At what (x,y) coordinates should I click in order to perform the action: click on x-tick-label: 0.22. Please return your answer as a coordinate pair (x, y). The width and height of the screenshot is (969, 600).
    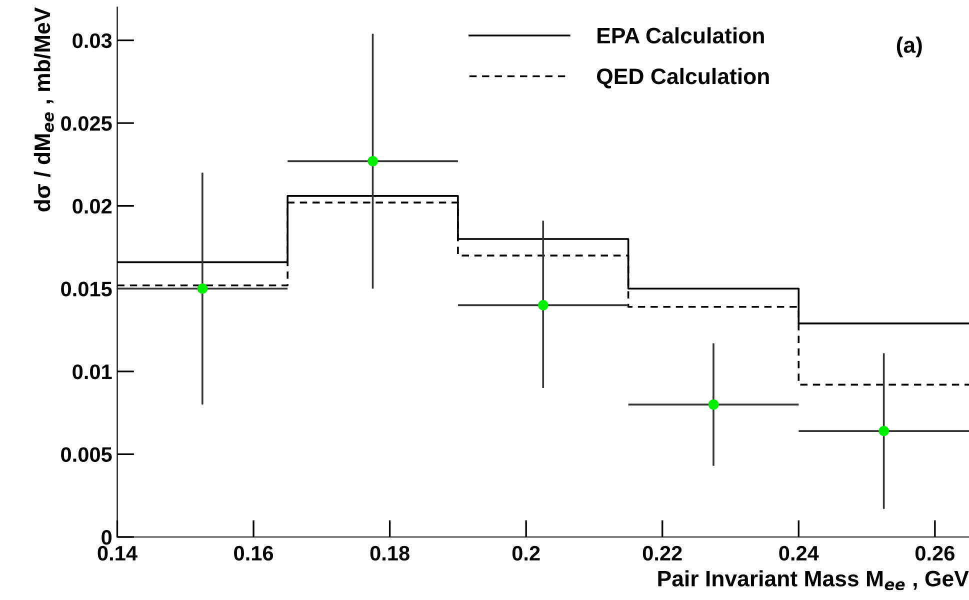
    Looking at the image, I should click on (662, 553).